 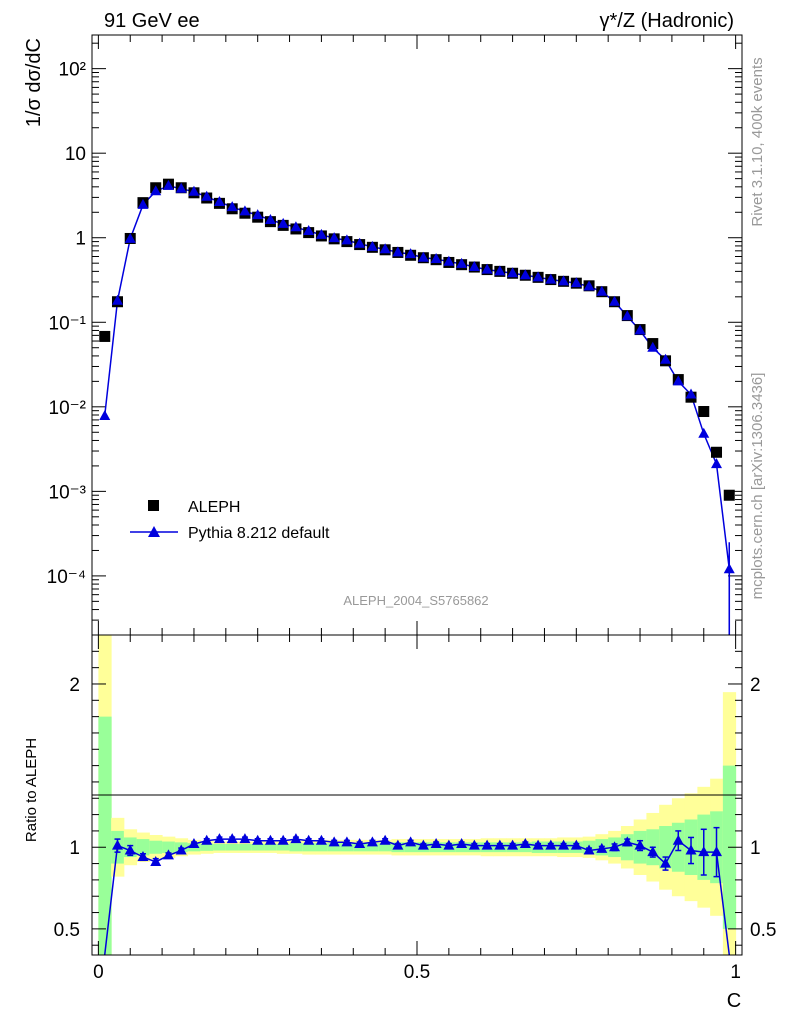 I want to click on legend-label-aleph: ALEPH, so click(x=214, y=507).